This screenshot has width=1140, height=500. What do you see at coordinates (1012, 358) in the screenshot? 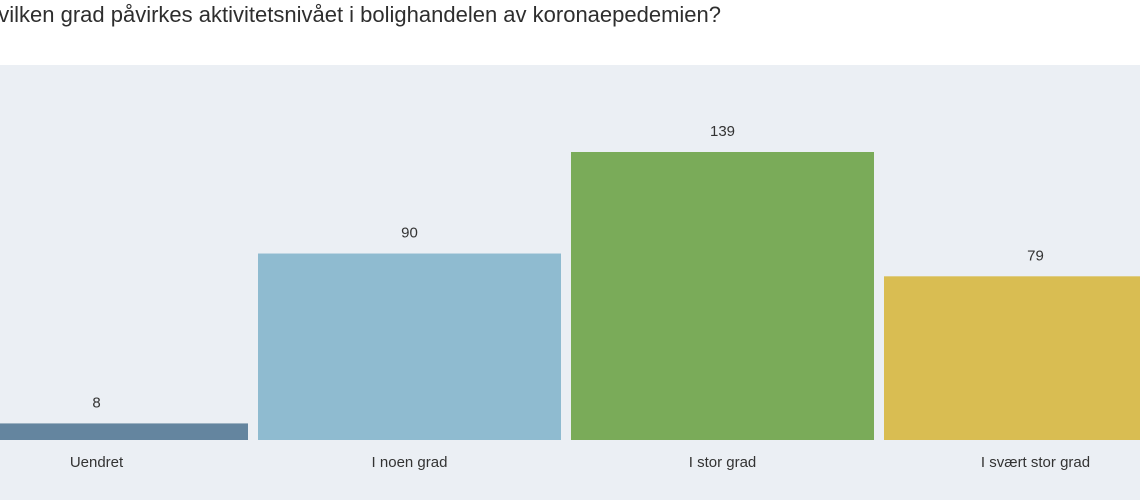
I see `bar-i-sv-rt-stor-grad` at bounding box center [1012, 358].